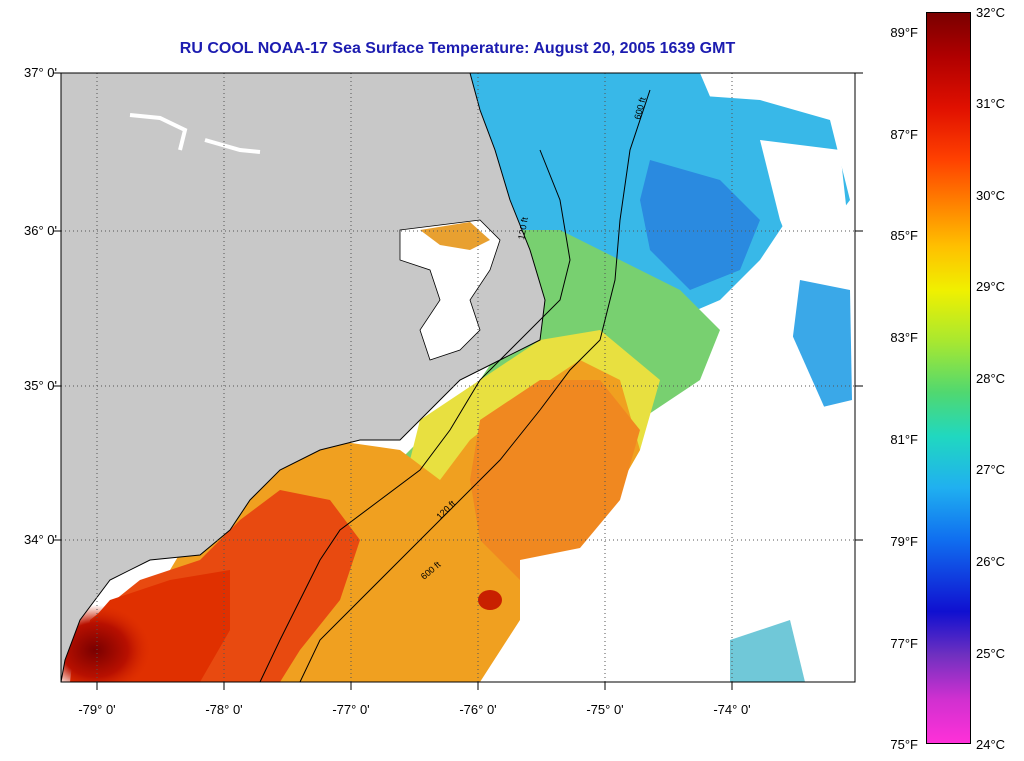 Image resolution: width=1024 pixels, height=761 pixels. Describe the element at coordinates (478, 709) in the screenshot. I see `lon-label-76: -76° 0'` at that location.